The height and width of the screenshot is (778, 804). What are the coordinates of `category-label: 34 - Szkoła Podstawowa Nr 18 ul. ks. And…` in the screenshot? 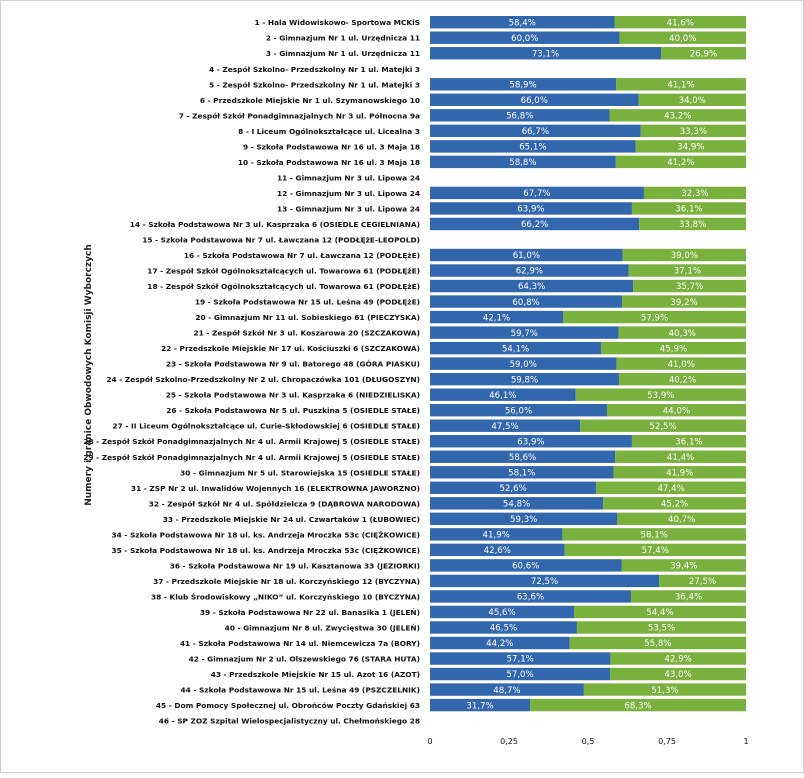 It's located at (265, 534).